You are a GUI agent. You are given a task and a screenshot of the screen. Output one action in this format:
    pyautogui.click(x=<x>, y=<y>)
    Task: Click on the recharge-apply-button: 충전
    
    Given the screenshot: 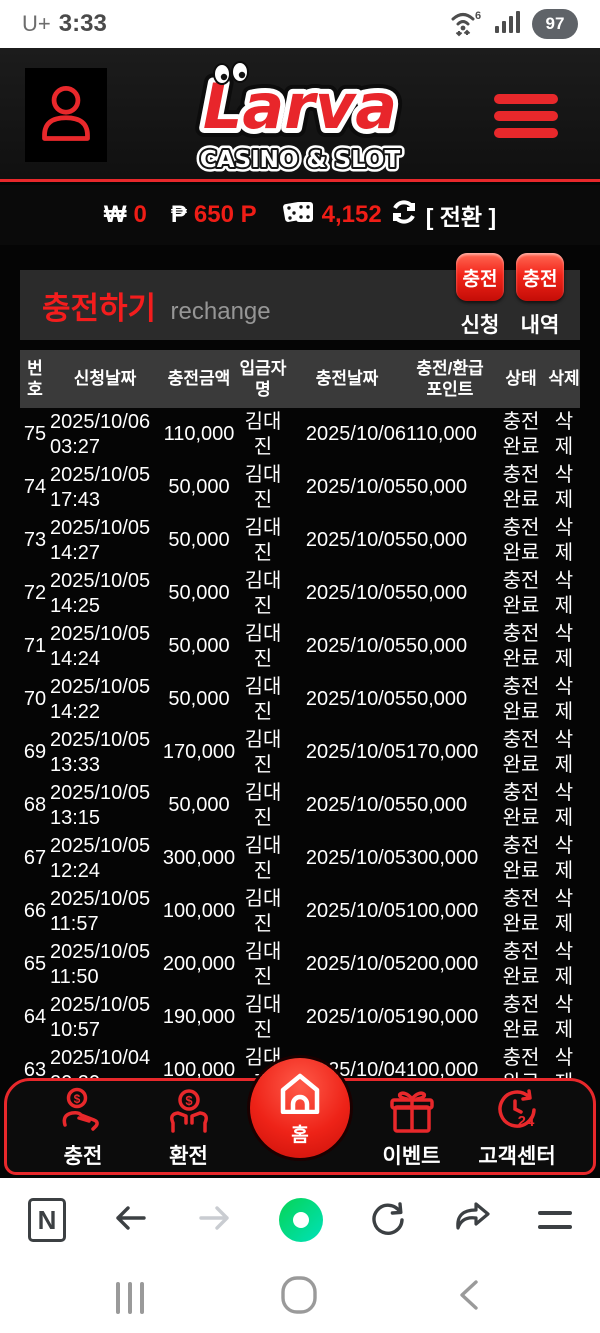 What is the action you would take?
    pyautogui.click(x=480, y=277)
    